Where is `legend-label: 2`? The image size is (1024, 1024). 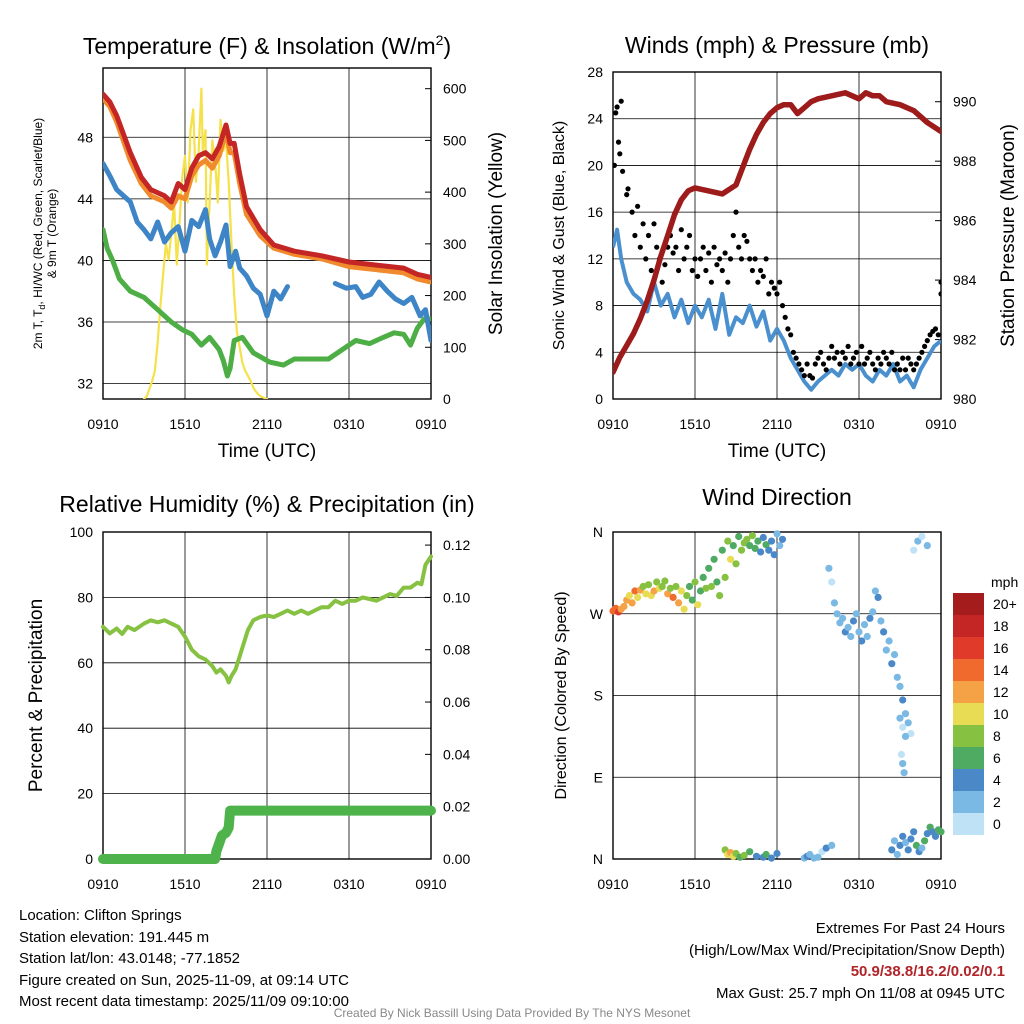
legend-label: 2 is located at coordinates (997, 802).